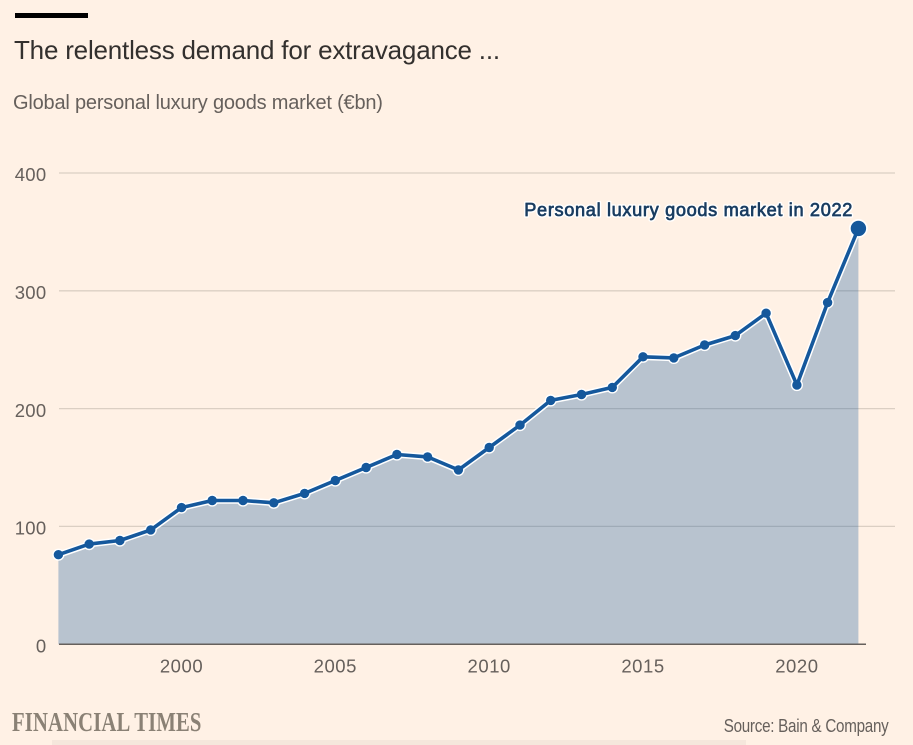 The width and height of the screenshot is (913, 745). What do you see at coordinates (31, 174) in the screenshot?
I see `svg-text: 400` at bounding box center [31, 174].